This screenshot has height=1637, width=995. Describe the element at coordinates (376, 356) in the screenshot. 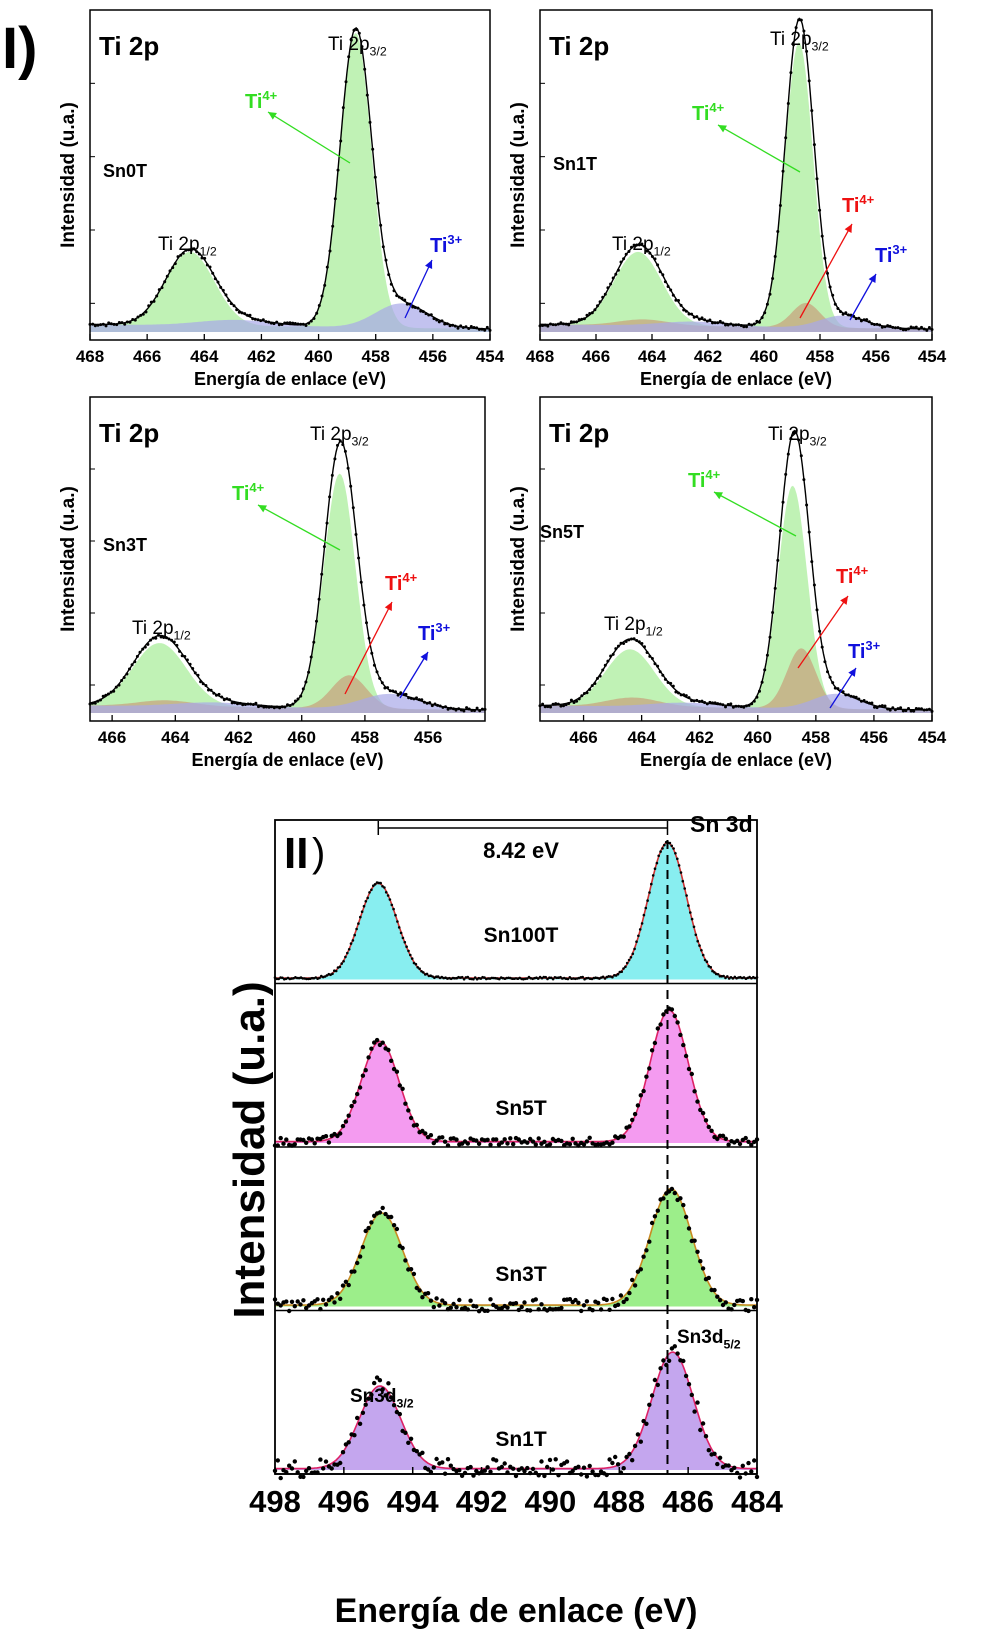

I see `x-tick-label: 458` at that location.